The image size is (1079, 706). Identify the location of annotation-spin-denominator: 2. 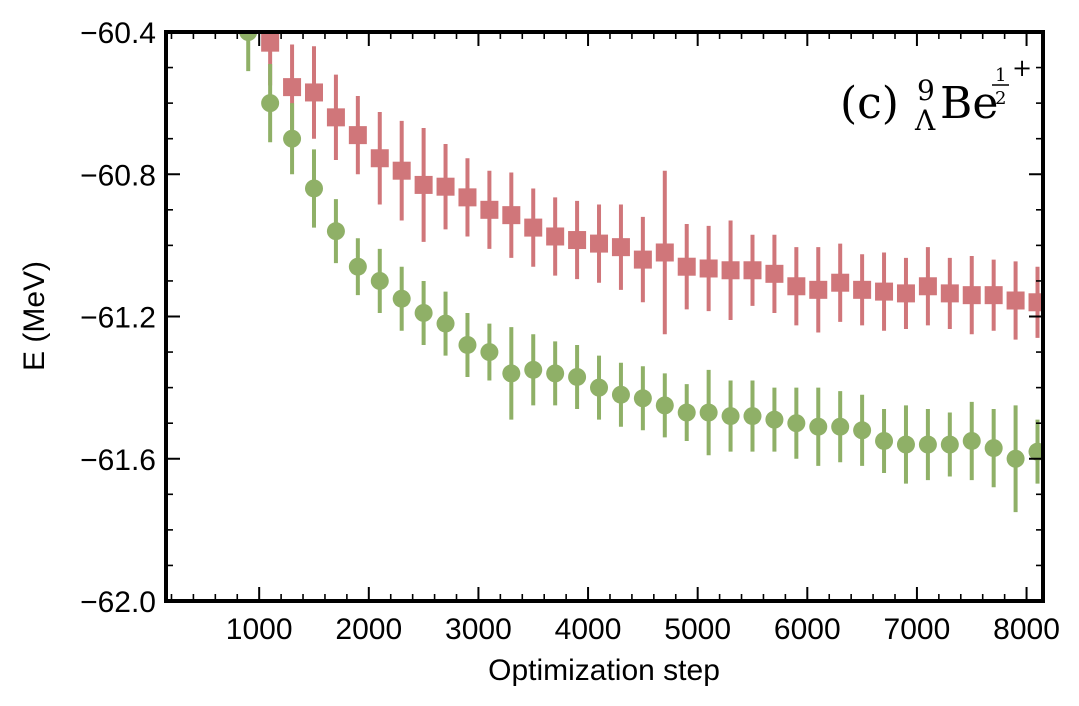
(1000, 98).